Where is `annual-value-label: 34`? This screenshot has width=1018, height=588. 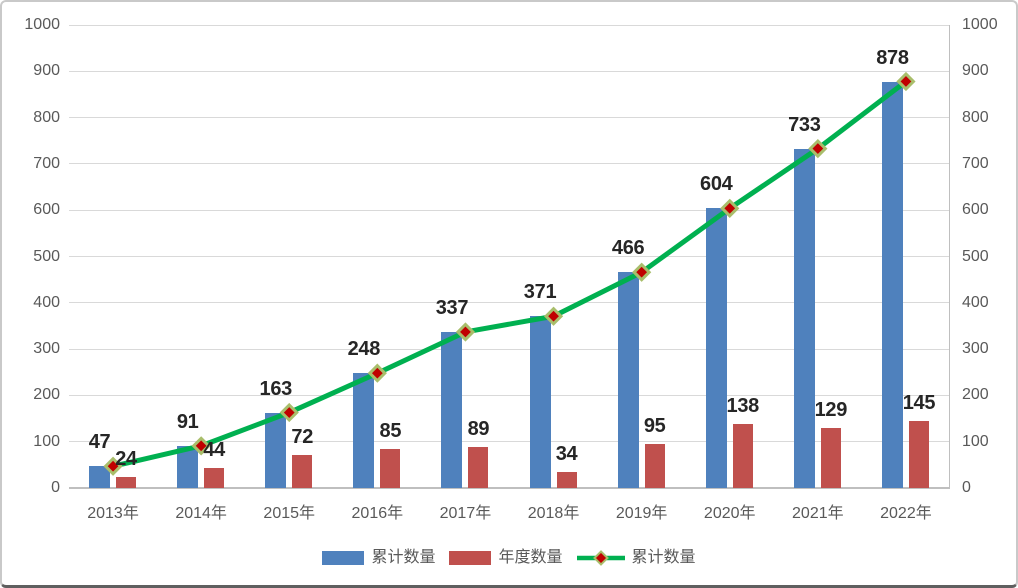 annual-value-label: 34 is located at coordinates (566, 454).